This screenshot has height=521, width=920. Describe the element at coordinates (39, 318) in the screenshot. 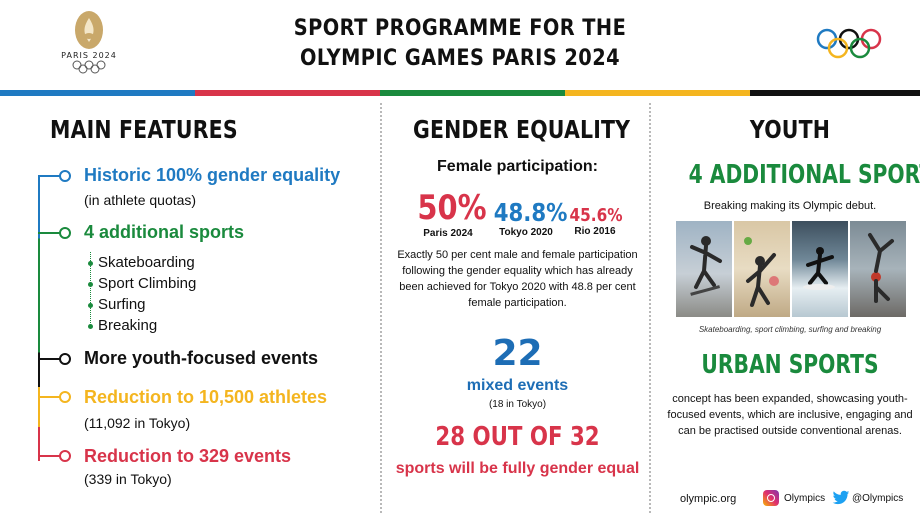

I see `timeline-line` at that location.